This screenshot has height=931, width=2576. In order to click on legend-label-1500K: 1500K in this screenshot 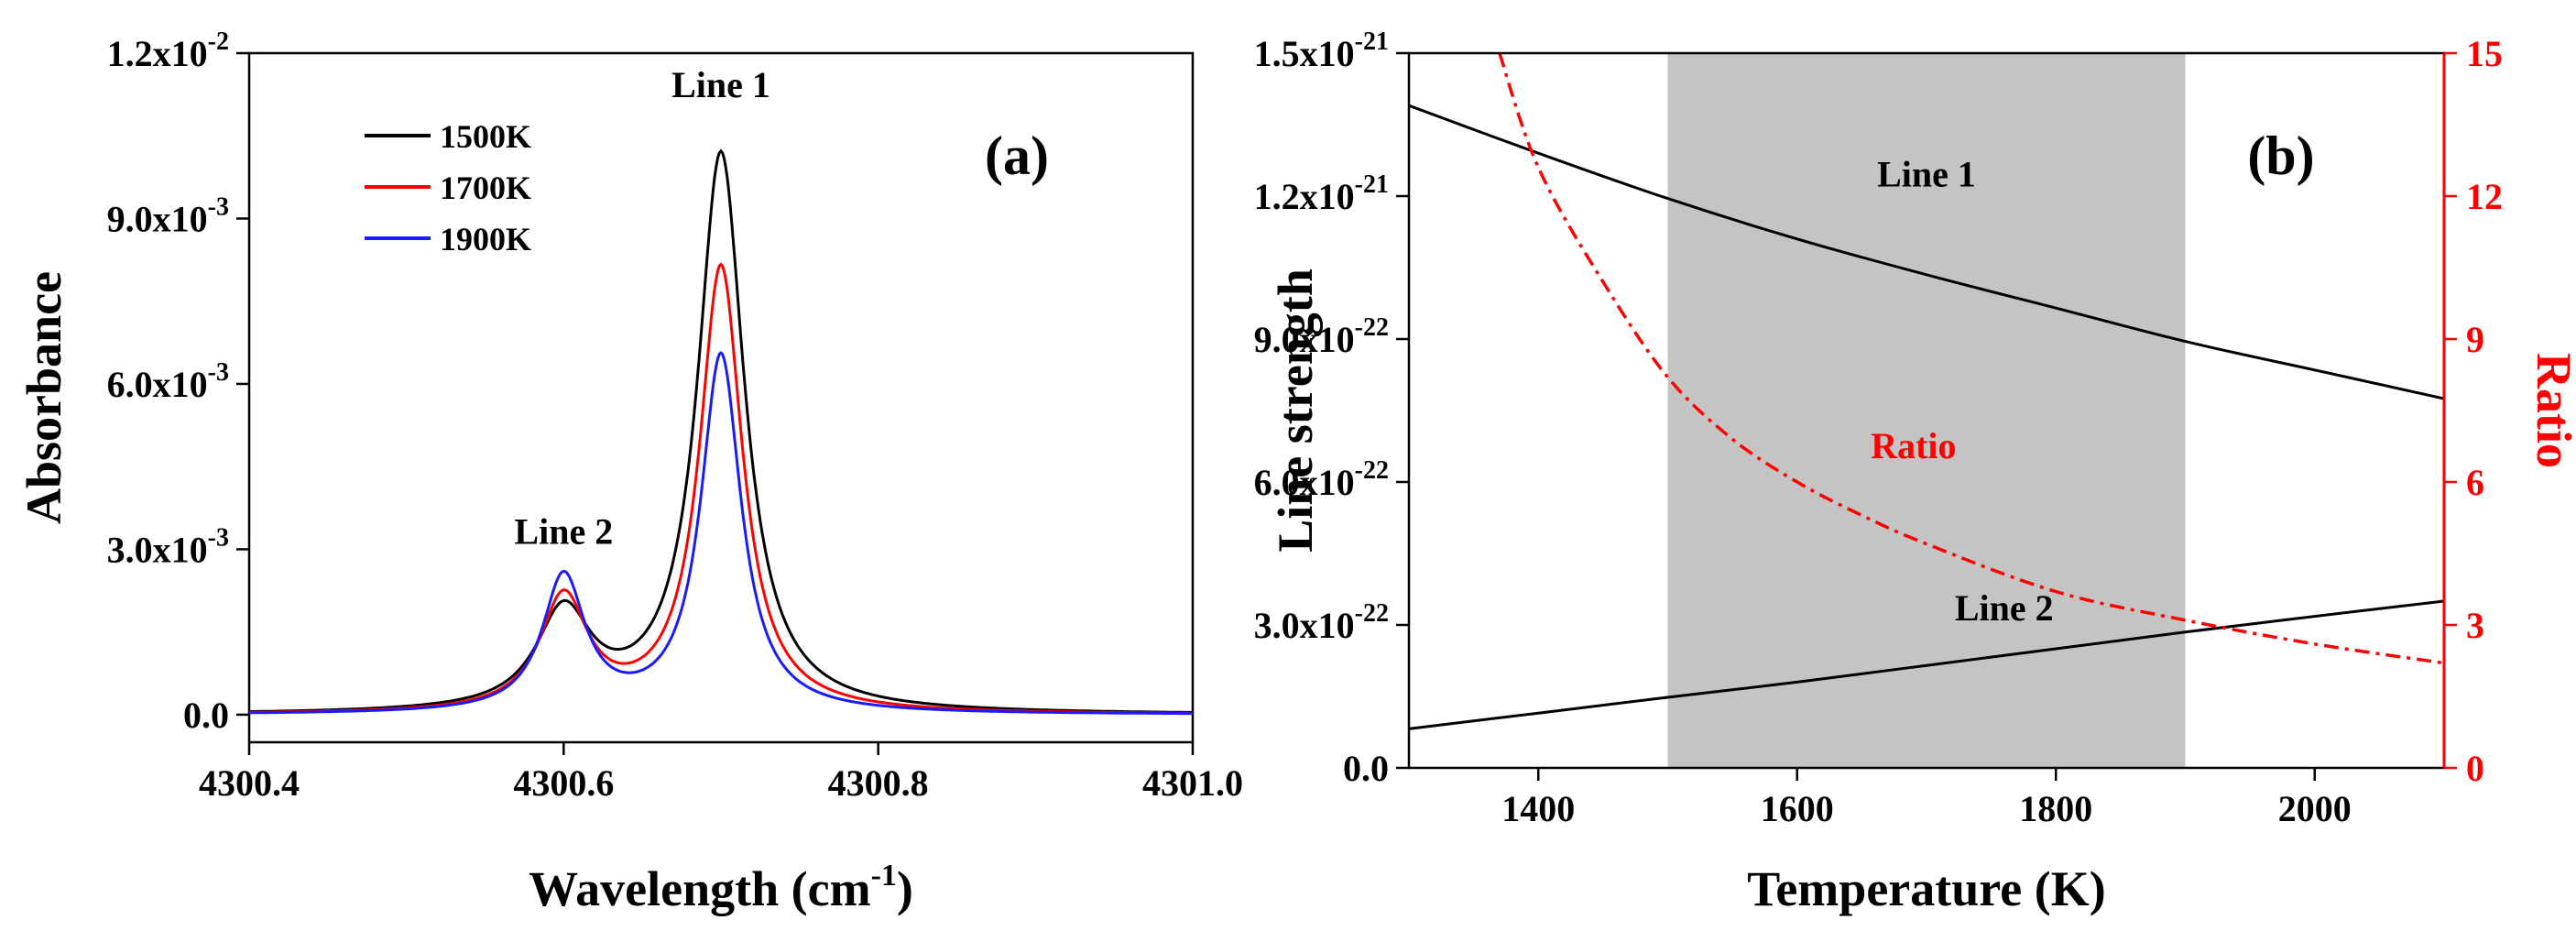, I will do `click(486, 136)`.